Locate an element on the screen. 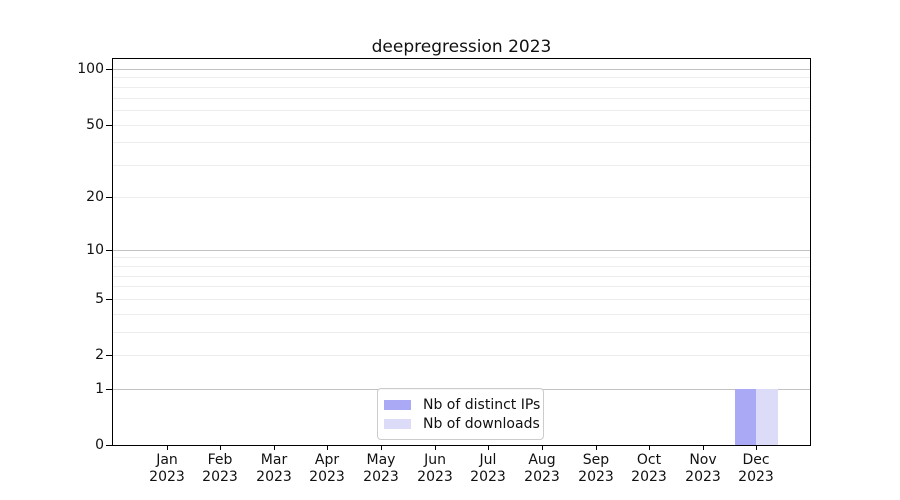 This screenshot has height=500, width=900. x-tick-year-dec: 2023 is located at coordinates (756, 477).